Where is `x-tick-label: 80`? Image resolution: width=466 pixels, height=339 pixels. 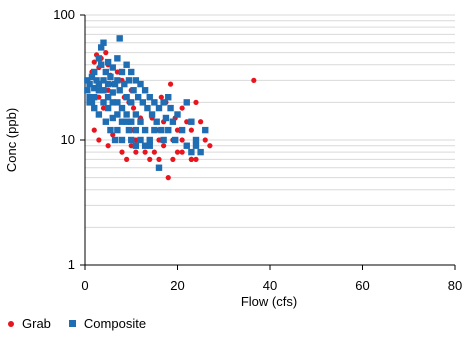
x-tick-label: 80 is located at coordinates (455, 285).